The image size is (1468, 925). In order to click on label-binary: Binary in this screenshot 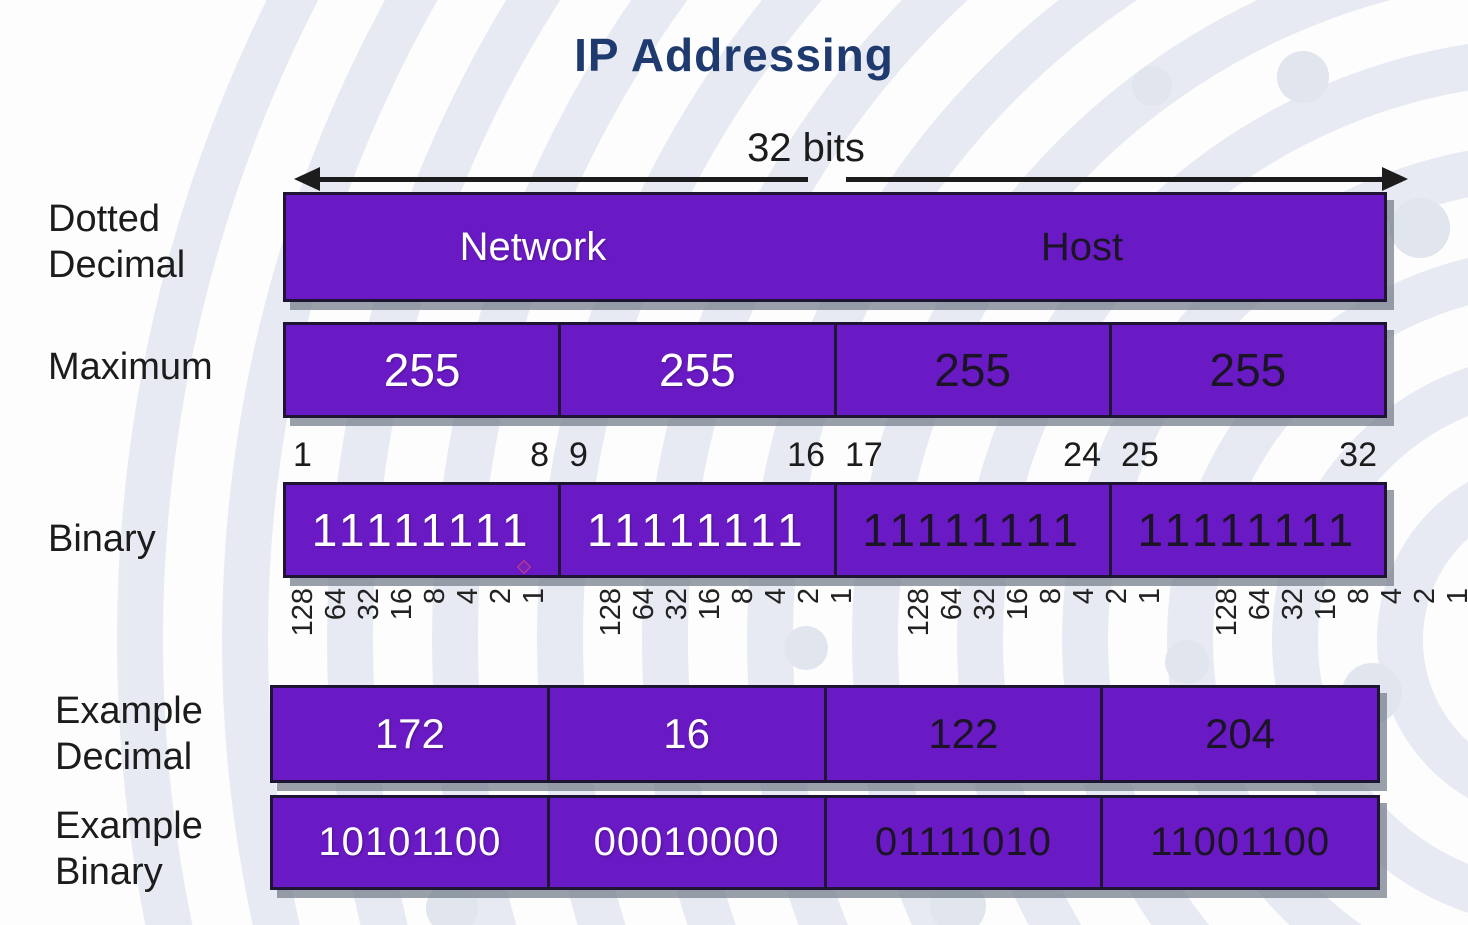, I will do `click(102, 539)`.